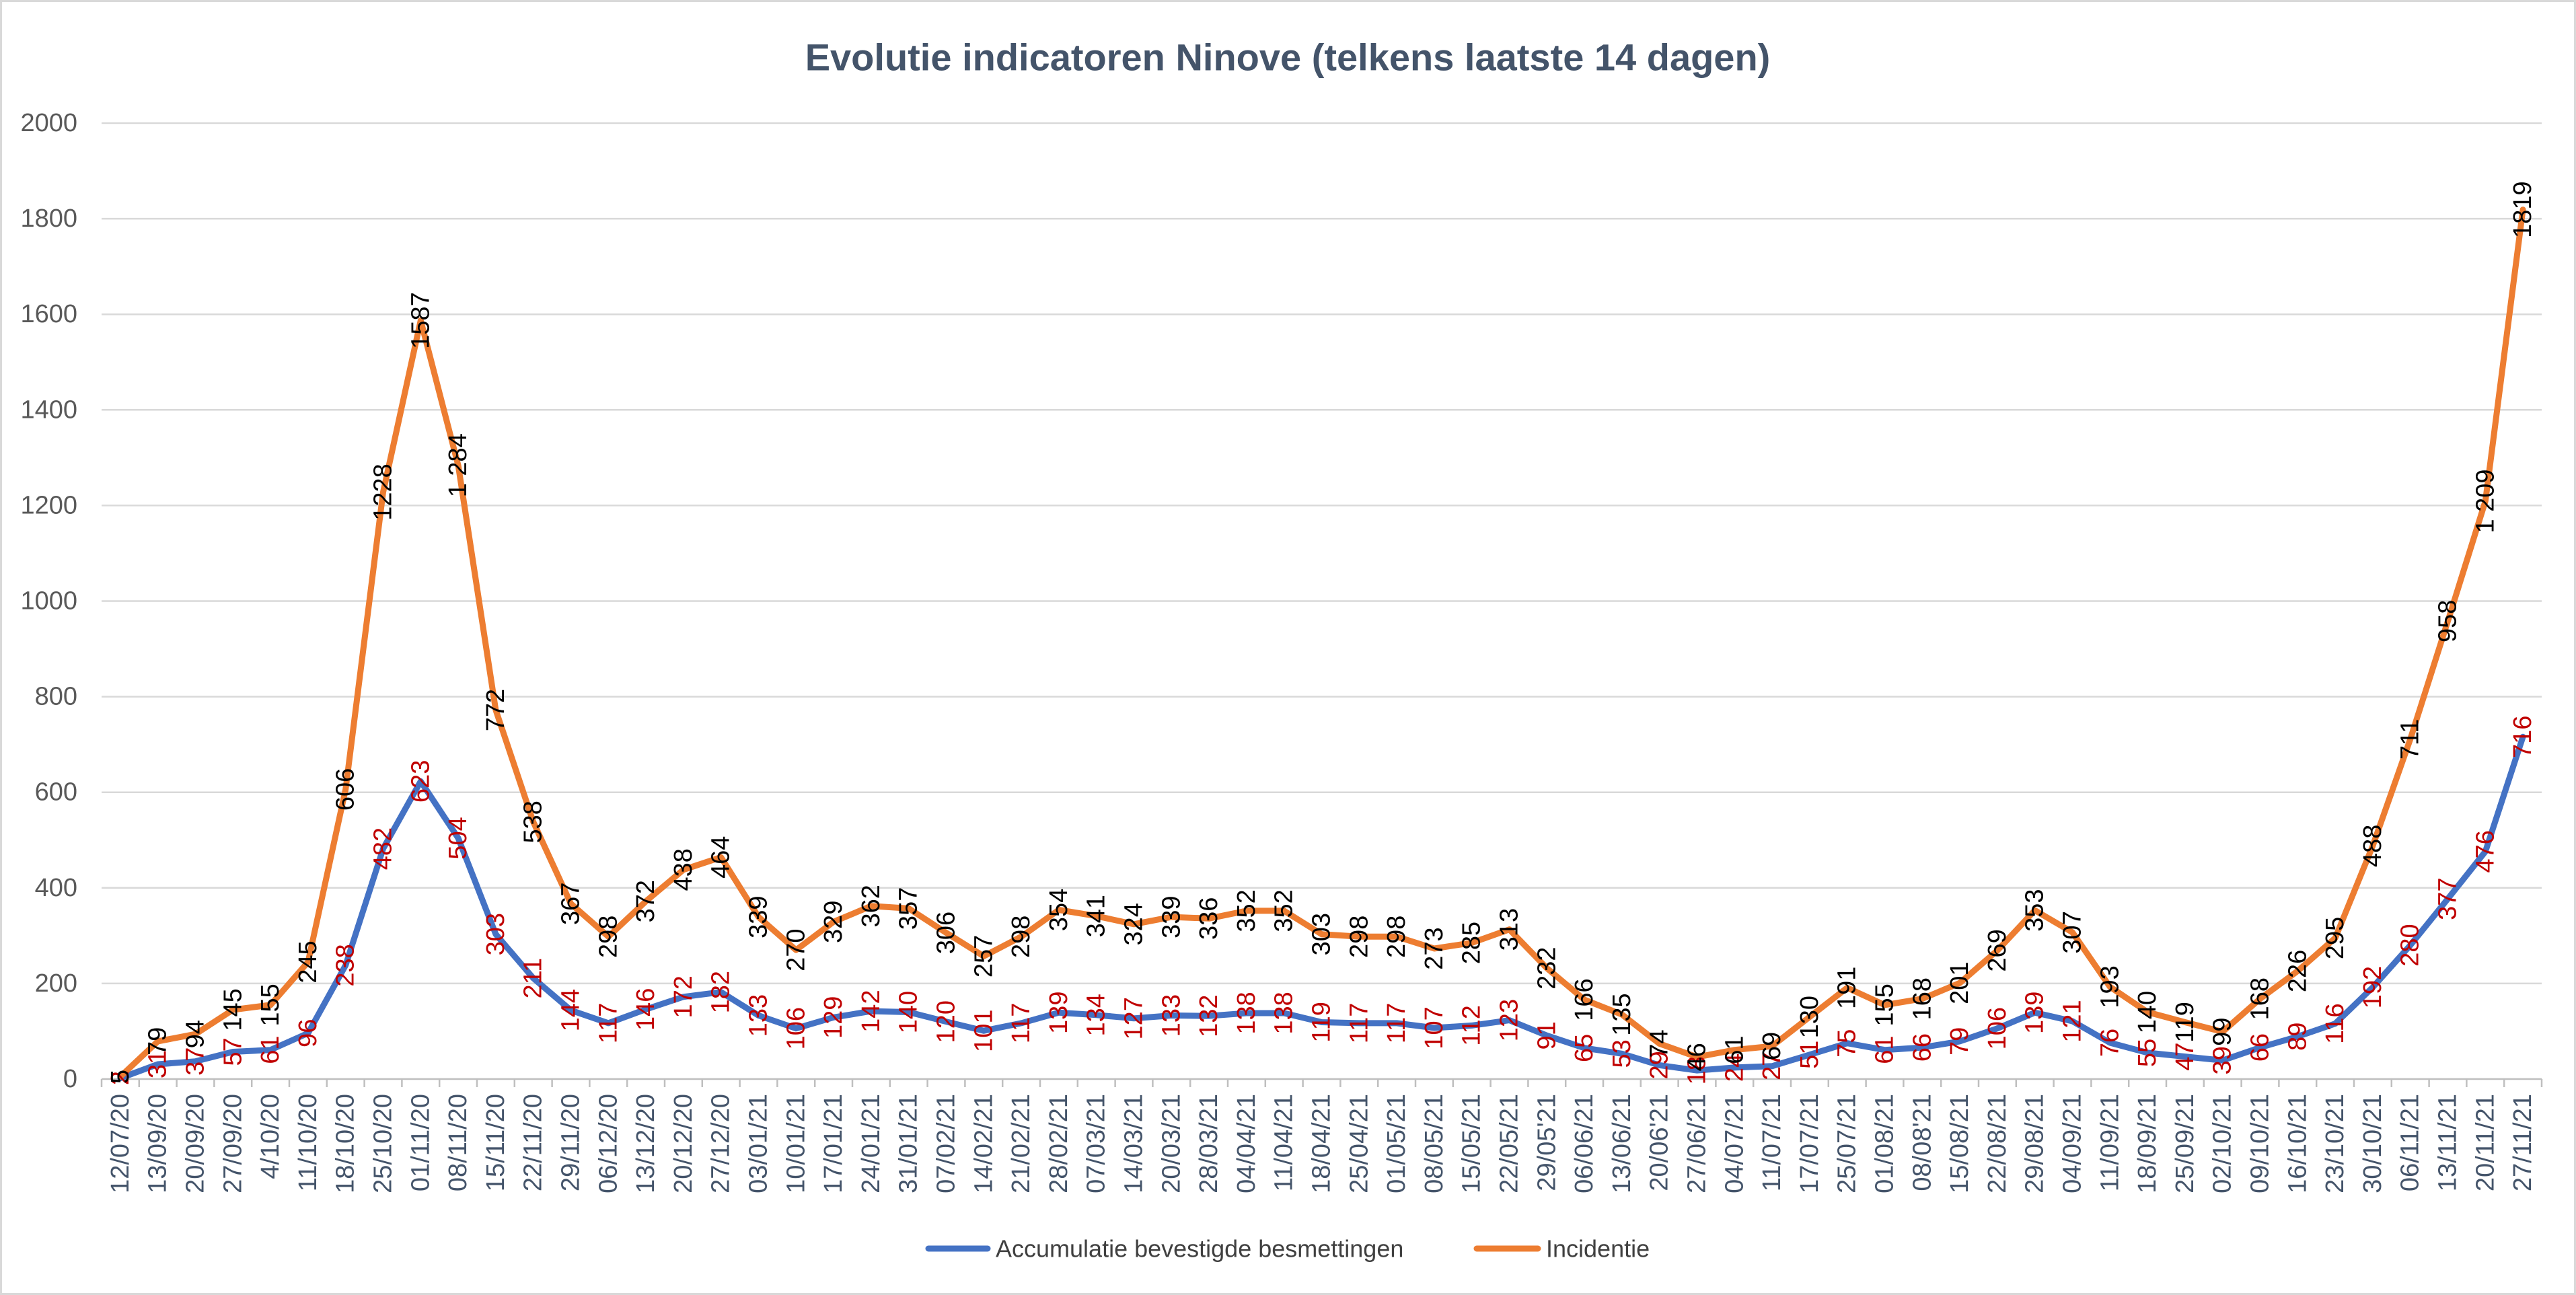 The image size is (2576, 1295). What do you see at coordinates (721, 857) in the screenshot?
I see `data-label: 464` at bounding box center [721, 857].